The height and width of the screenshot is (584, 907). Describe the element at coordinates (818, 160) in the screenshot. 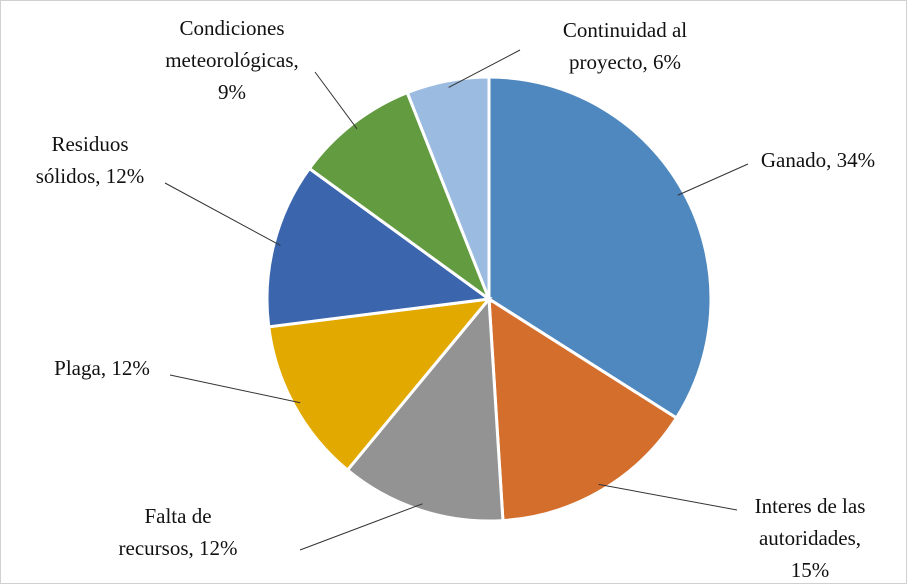

I see `data-label: Ganado, 34%` at that location.